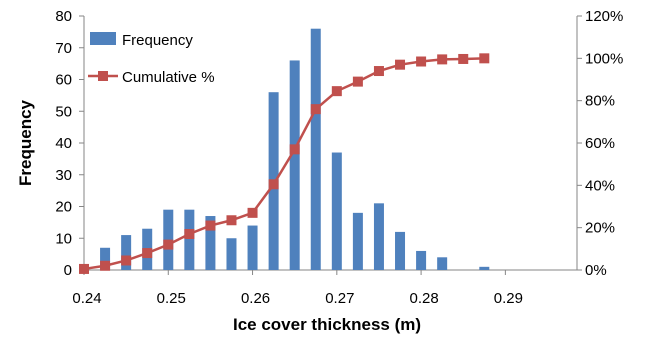 Image resolution: width=654 pixels, height=338 pixels. I want to click on y-tick-label: 80, so click(63, 16).